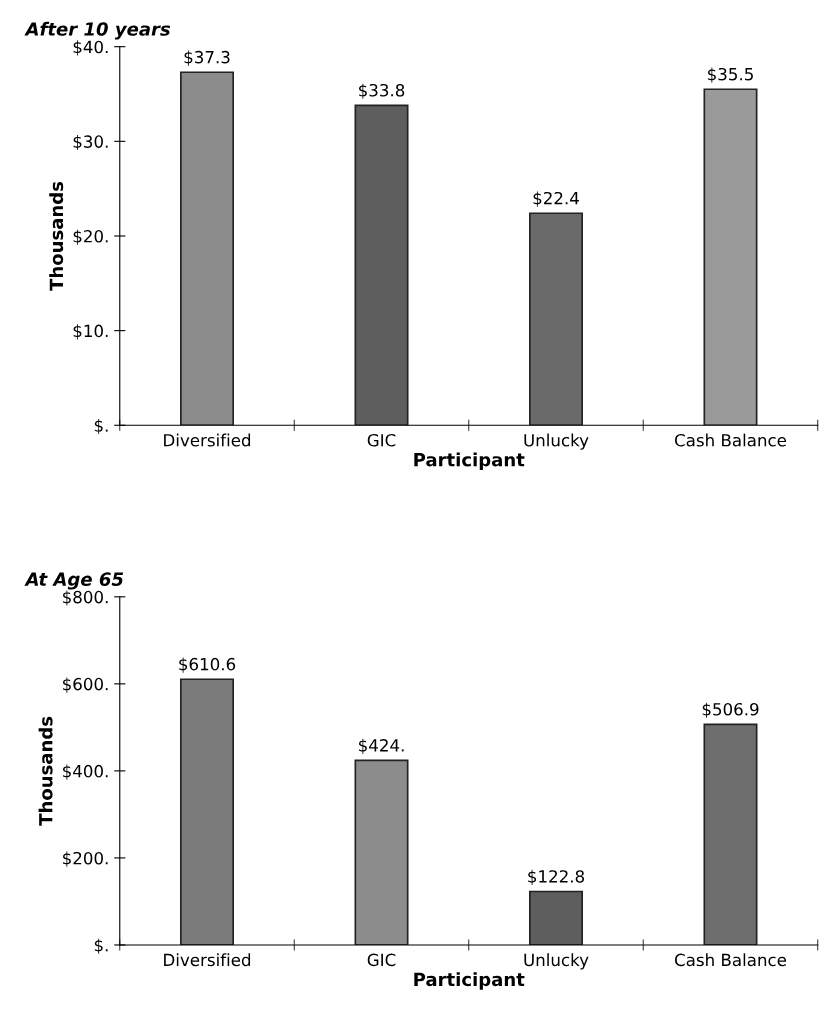  I want to click on y-tick-label: $40., so click(90, 48).